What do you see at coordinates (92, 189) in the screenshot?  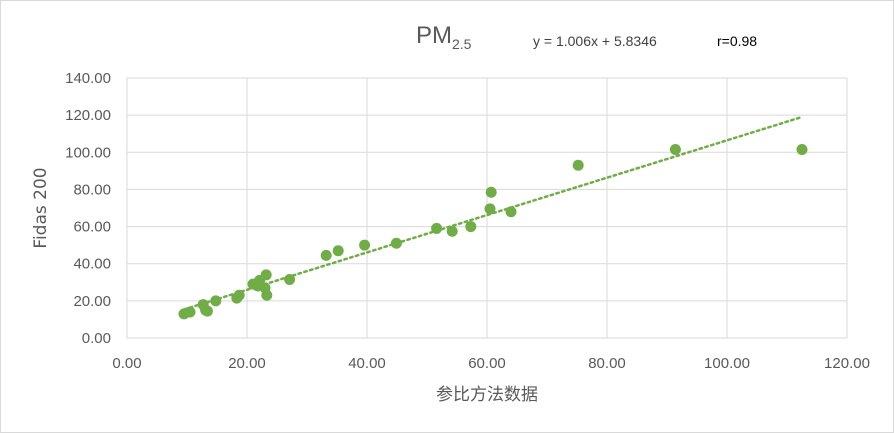 I see `y-tick-label: 80.00` at bounding box center [92, 189].